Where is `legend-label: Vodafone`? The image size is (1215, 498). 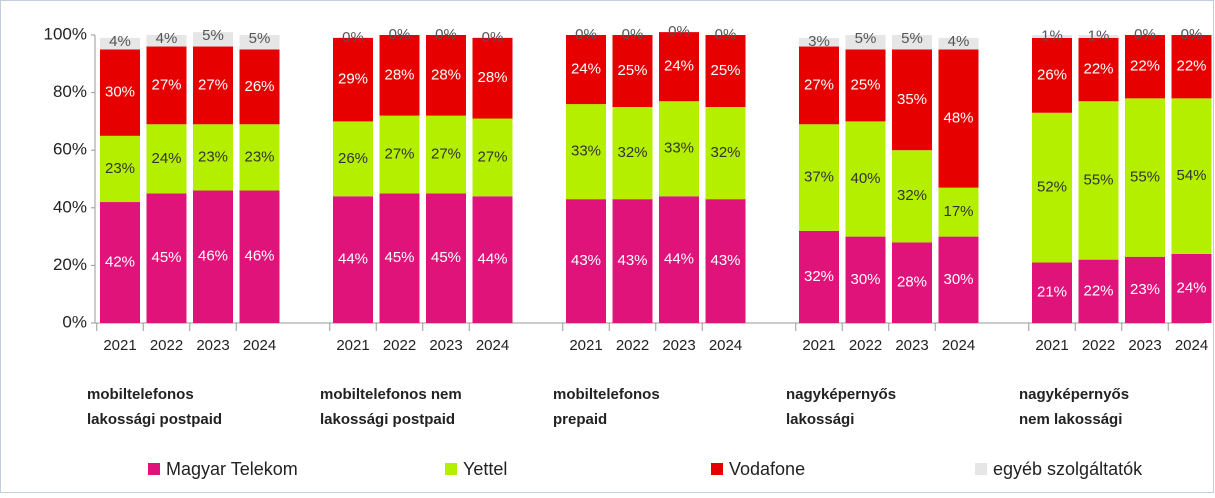 legend-label: Vodafone is located at coordinates (767, 469).